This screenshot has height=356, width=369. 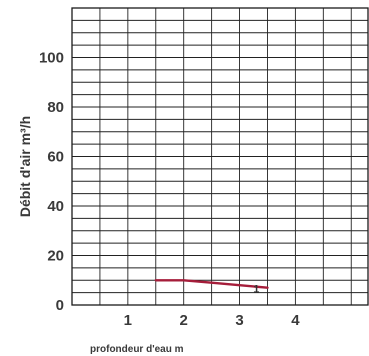 What do you see at coordinates (137, 349) in the screenshot?
I see `x-axis-title: profondeur d'eau m` at bounding box center [137, 349].